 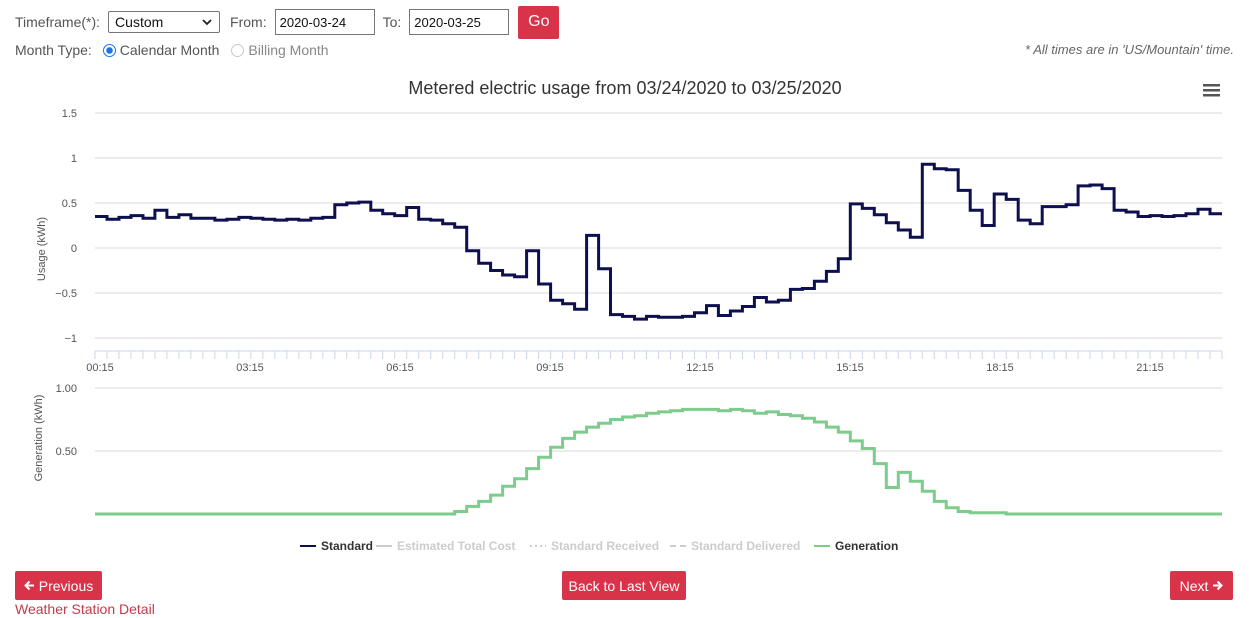 What do you see at coordinates (288, 50) in the screenshot?
I see `billing-month-label: Billing Month` at bounding box center [288, 50].